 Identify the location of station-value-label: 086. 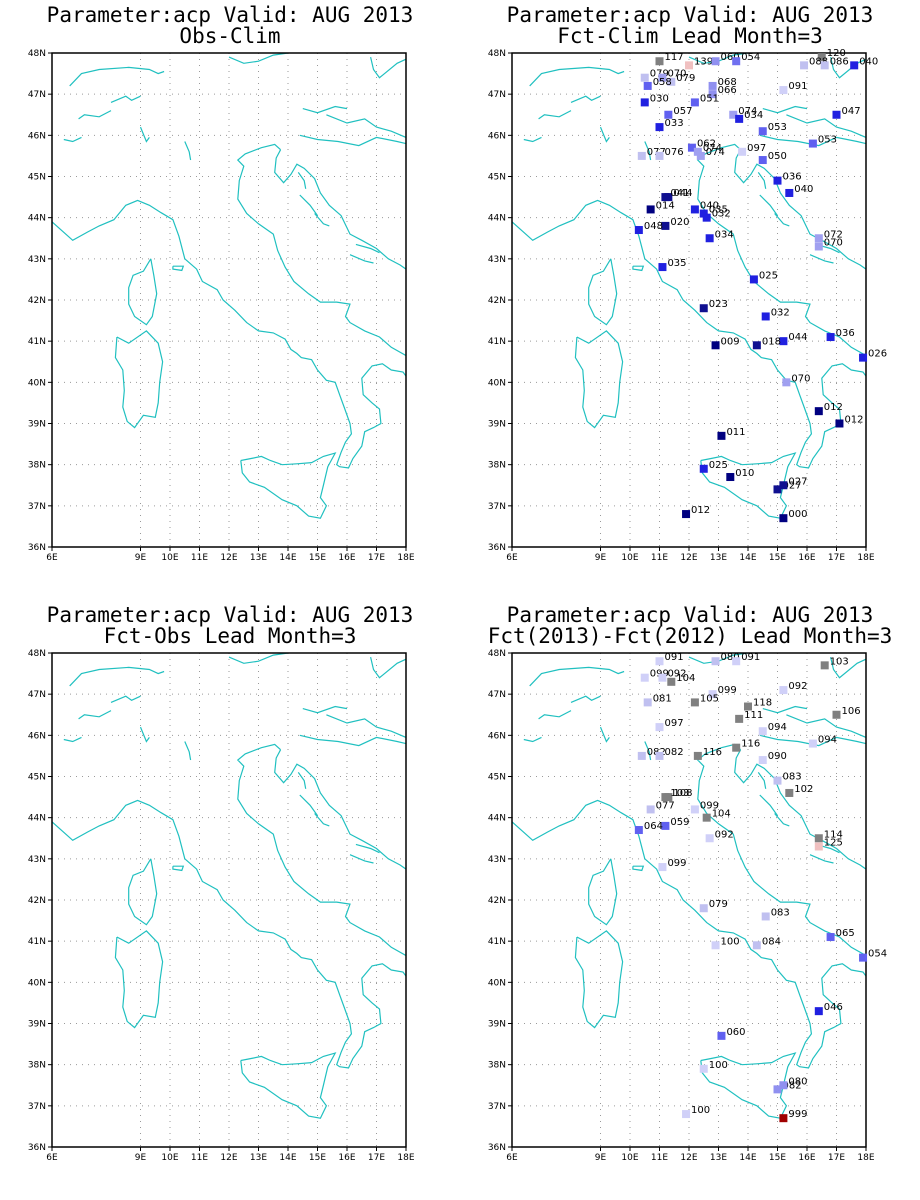
(839, 61).